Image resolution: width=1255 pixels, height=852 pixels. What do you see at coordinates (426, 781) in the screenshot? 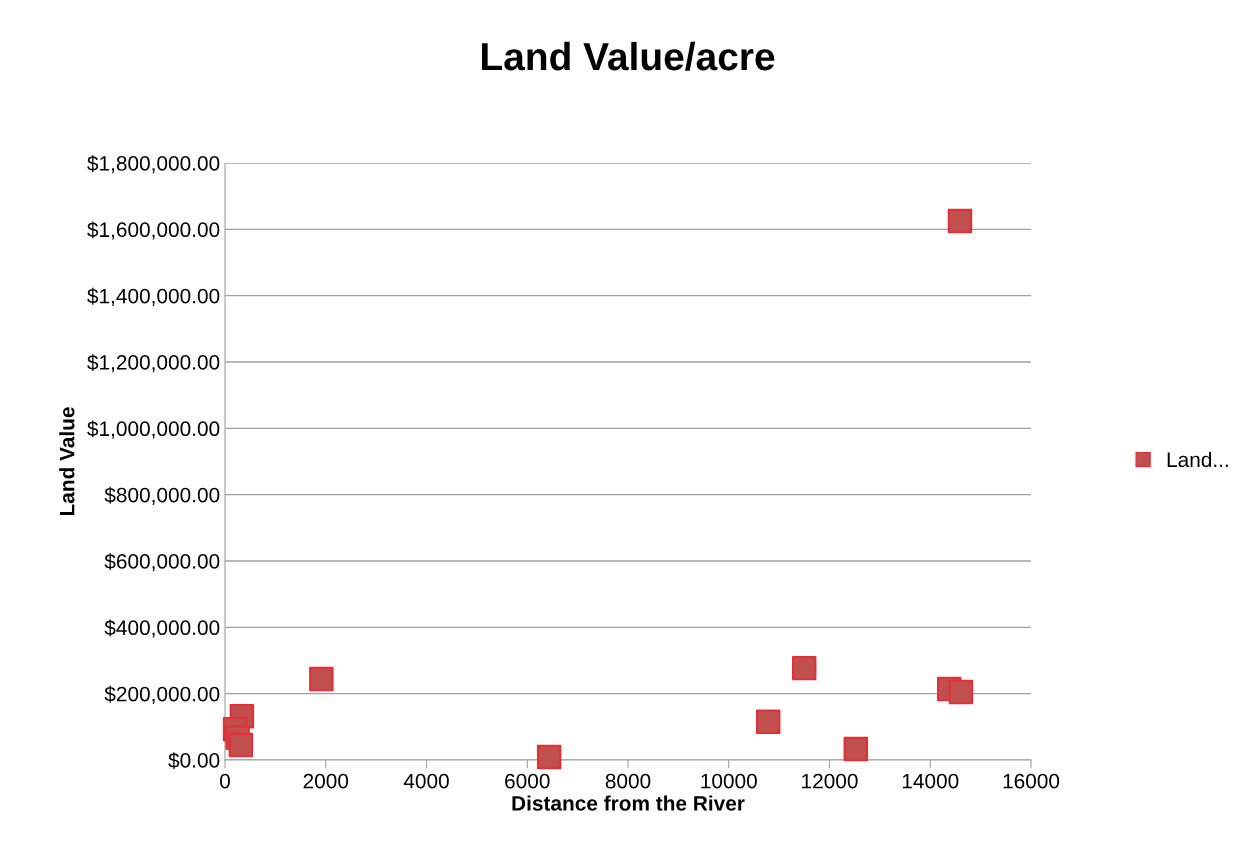
I see `x-tick-label: 4000` at bounding box center [426, 781].